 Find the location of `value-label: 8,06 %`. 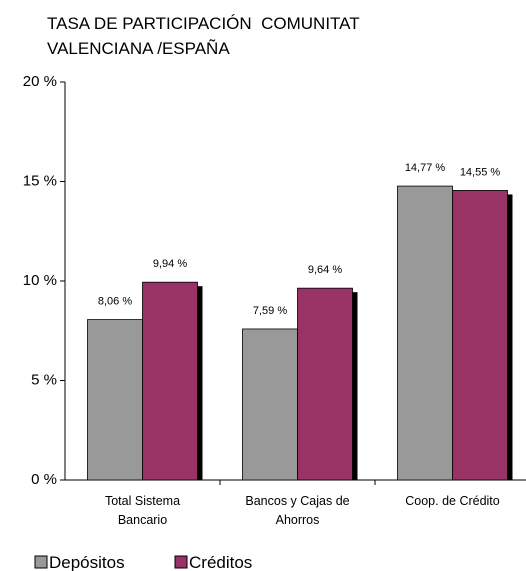

value-label: 8,06 % is located at coordinates (115, 302).